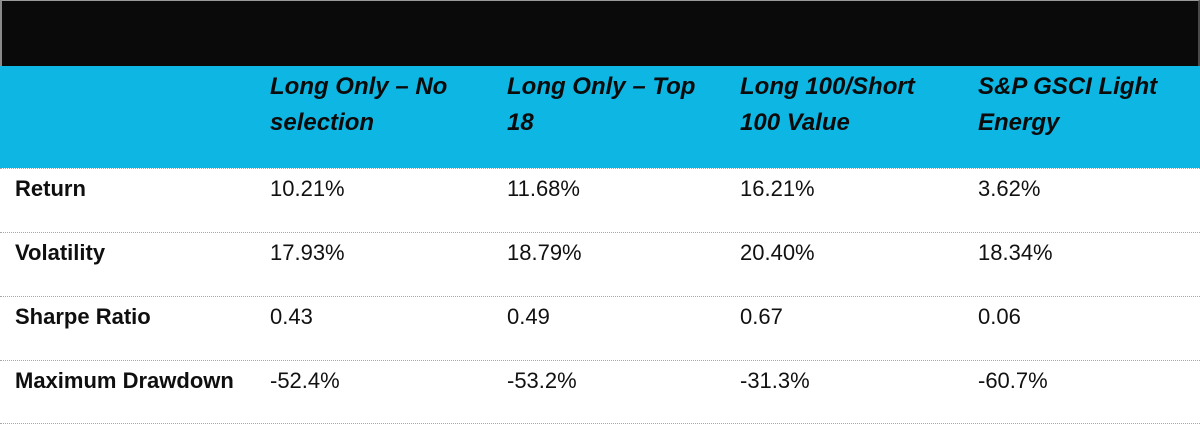 This screenshot has height=430, width=1200. Describe the element at coordinates (1009, 188) in the screenshot. I see `value-cell: 3.62%` at that location.